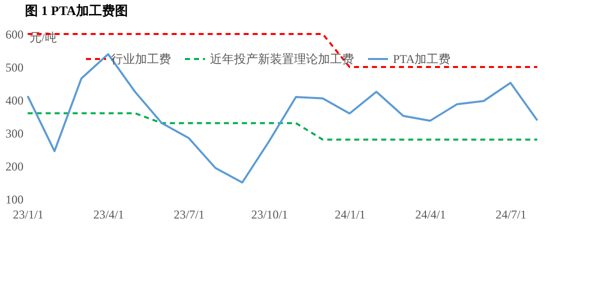  I want to click on x-tick-label: 24/7/1, so click(511, 215).